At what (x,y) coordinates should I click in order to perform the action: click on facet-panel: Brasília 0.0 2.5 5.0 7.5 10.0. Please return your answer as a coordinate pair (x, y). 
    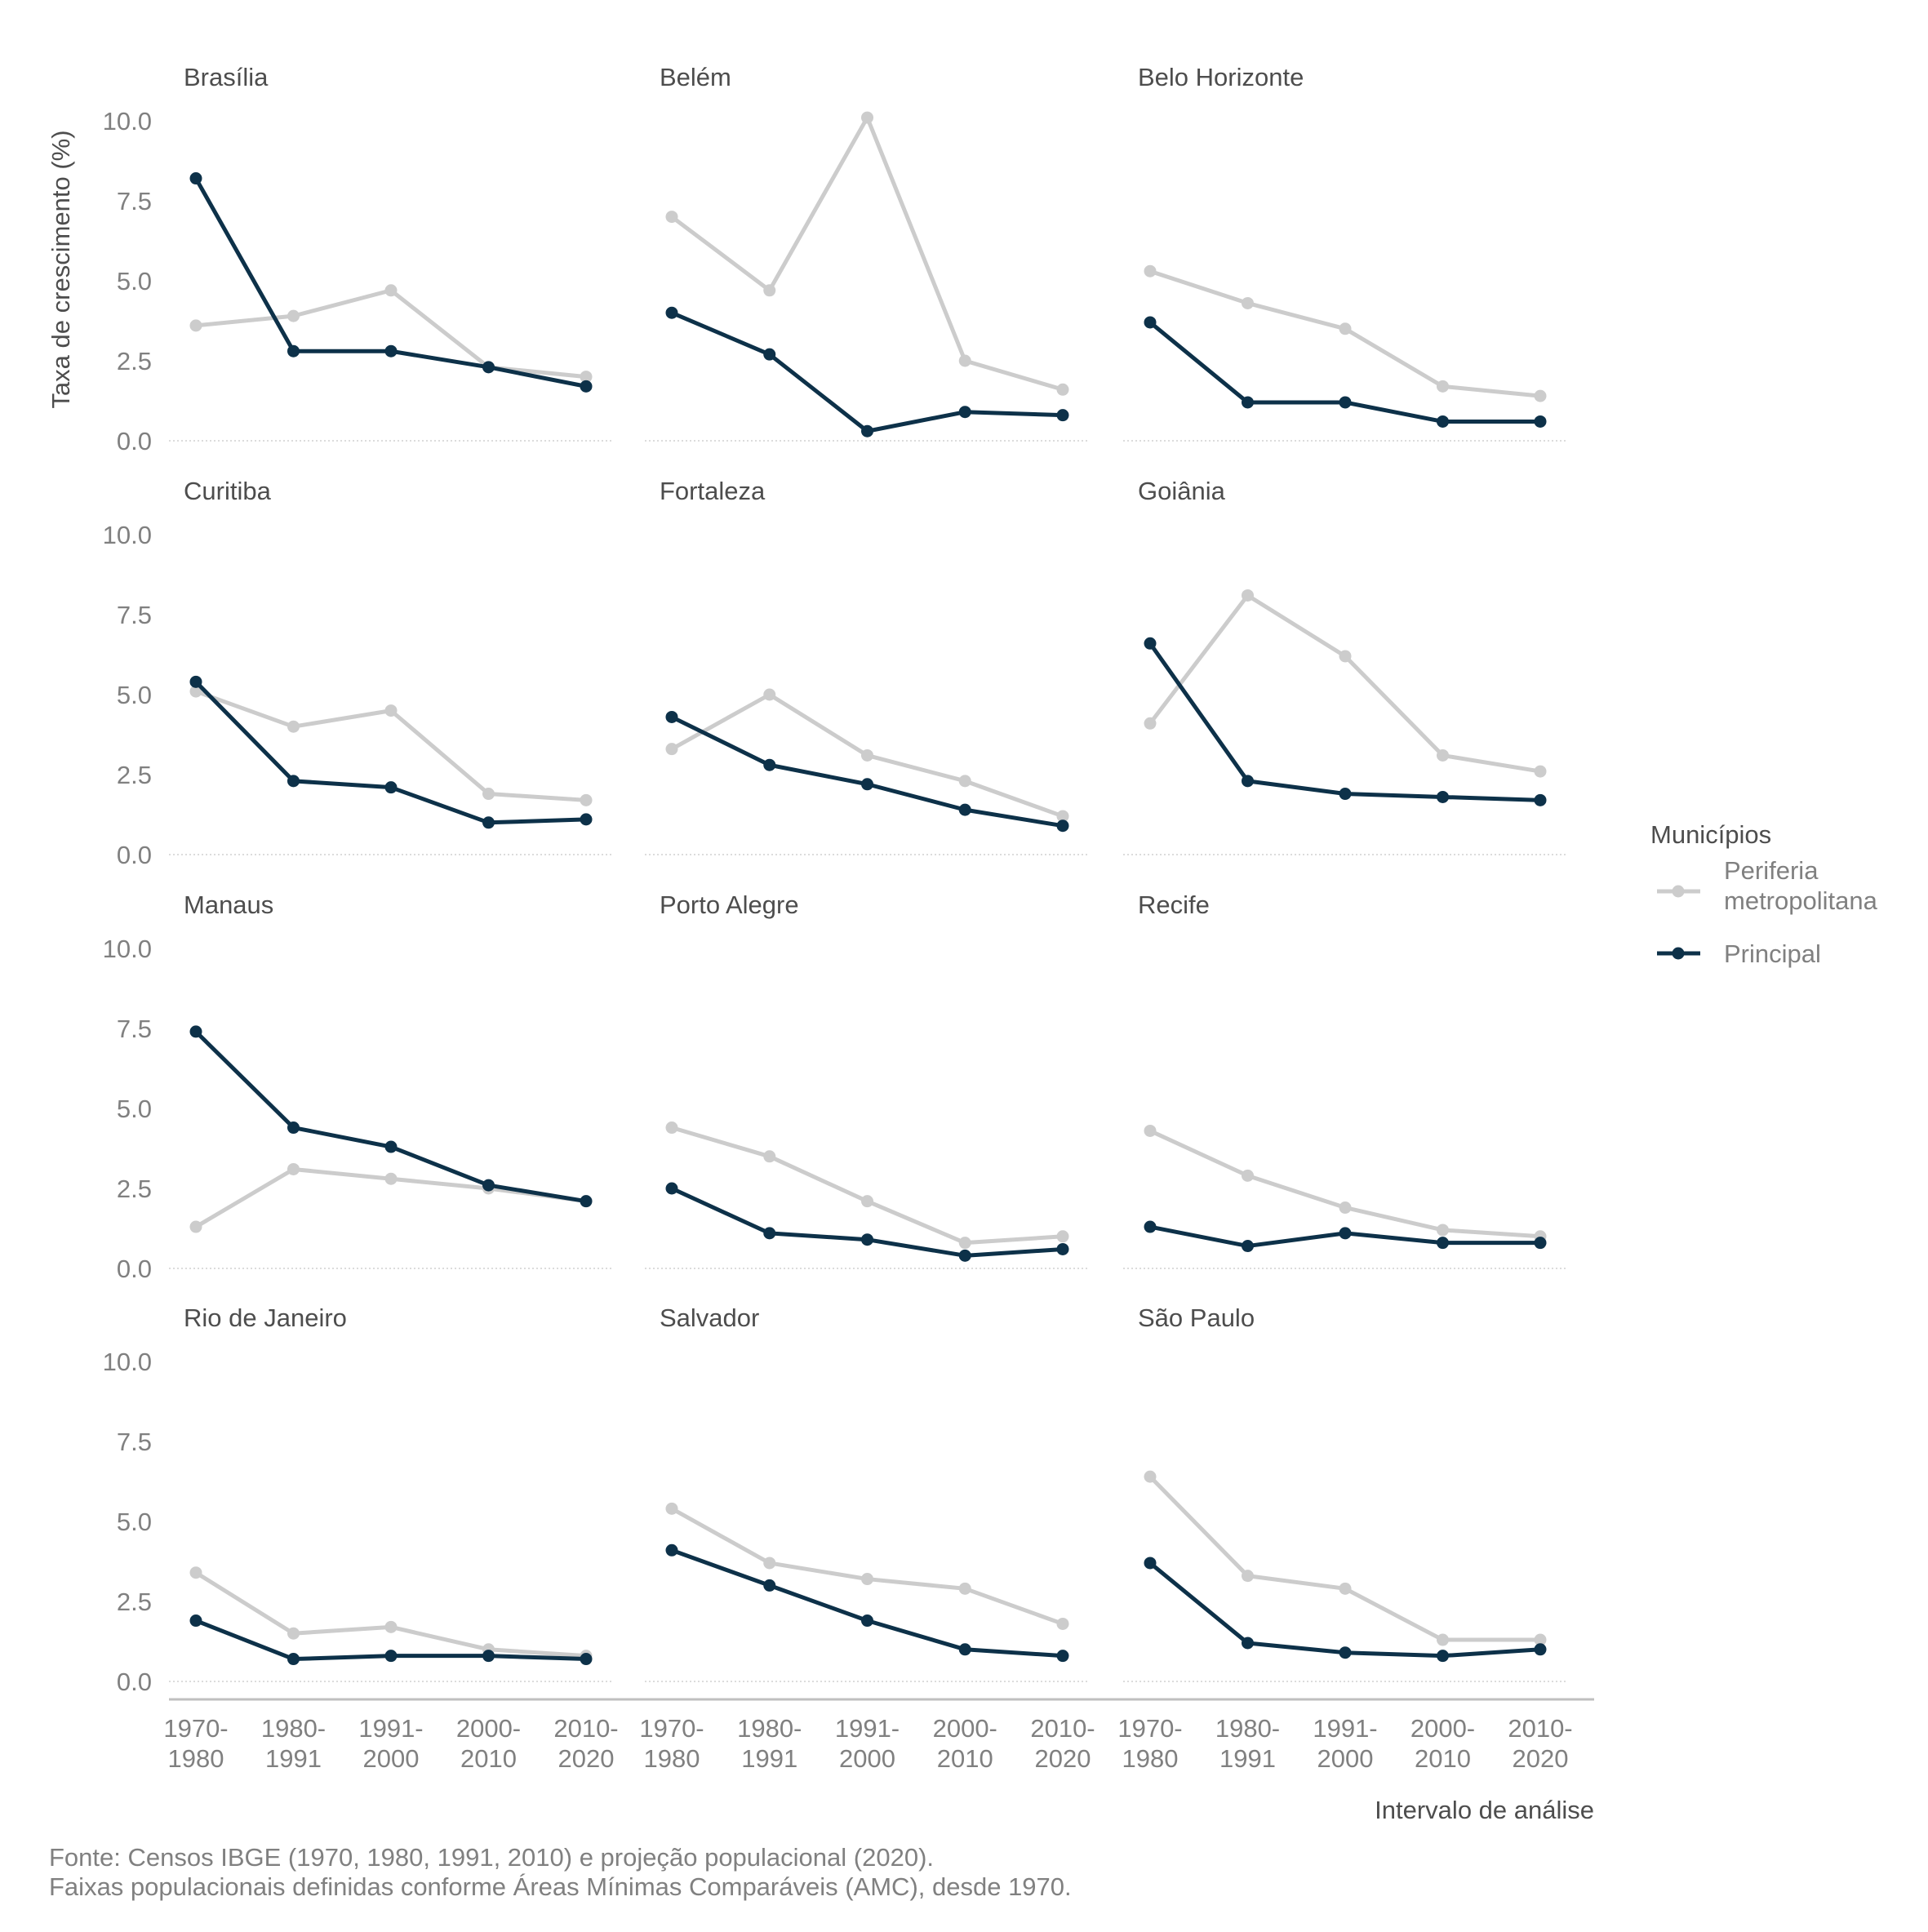
    Looking at the image, I should click on (358, 259).